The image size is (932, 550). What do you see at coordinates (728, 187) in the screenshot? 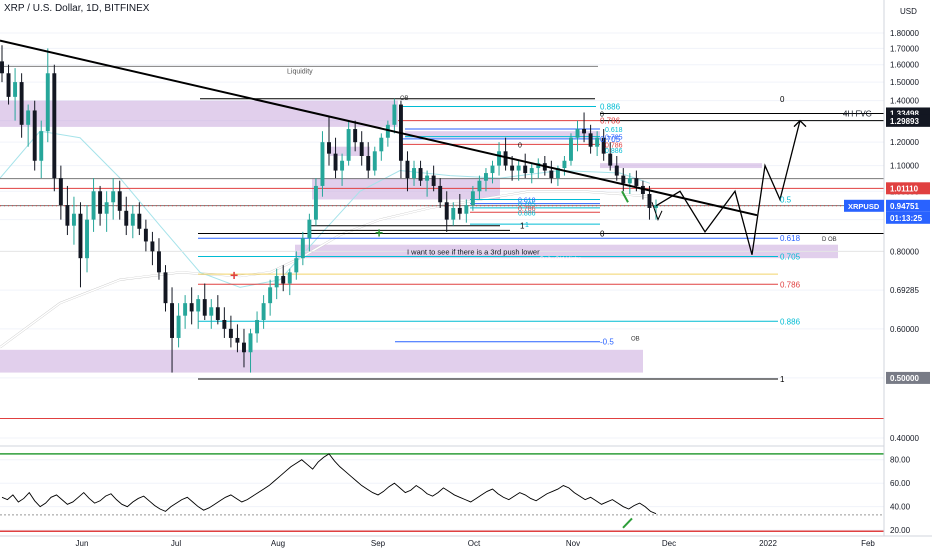
I see `projection-path` at bounding box center [728, 187].